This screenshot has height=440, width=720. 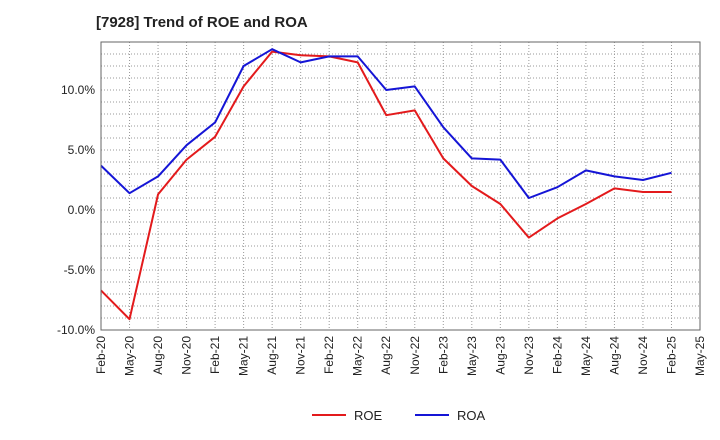 What do you see at coordinates (158, 355) in the screenshot?
I see `x-tick-label: Aug-20` at bounding box center [158, 355].